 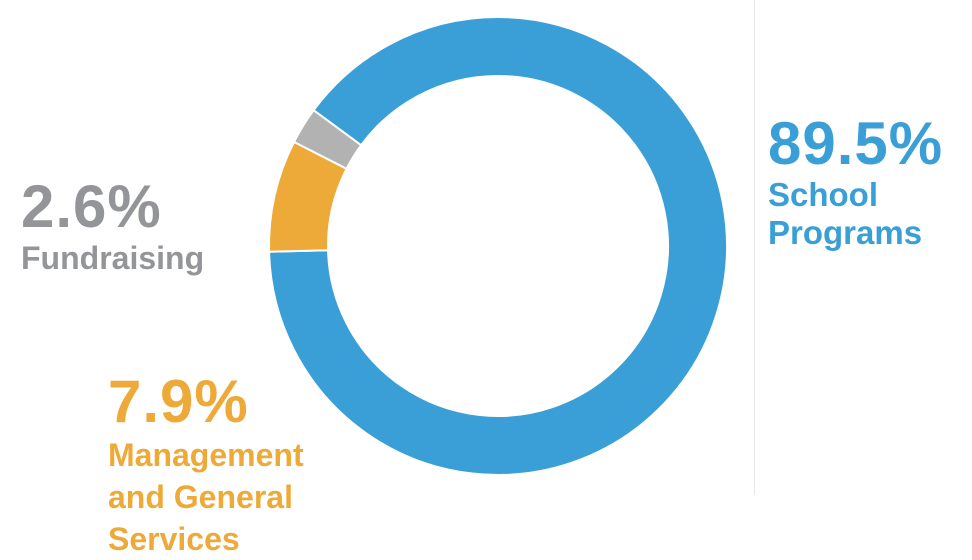 What do you see at coordinates (823, 194) in the screenshot?
I see `school-programs-name-line-1: School` at bounding box center [823, 194].